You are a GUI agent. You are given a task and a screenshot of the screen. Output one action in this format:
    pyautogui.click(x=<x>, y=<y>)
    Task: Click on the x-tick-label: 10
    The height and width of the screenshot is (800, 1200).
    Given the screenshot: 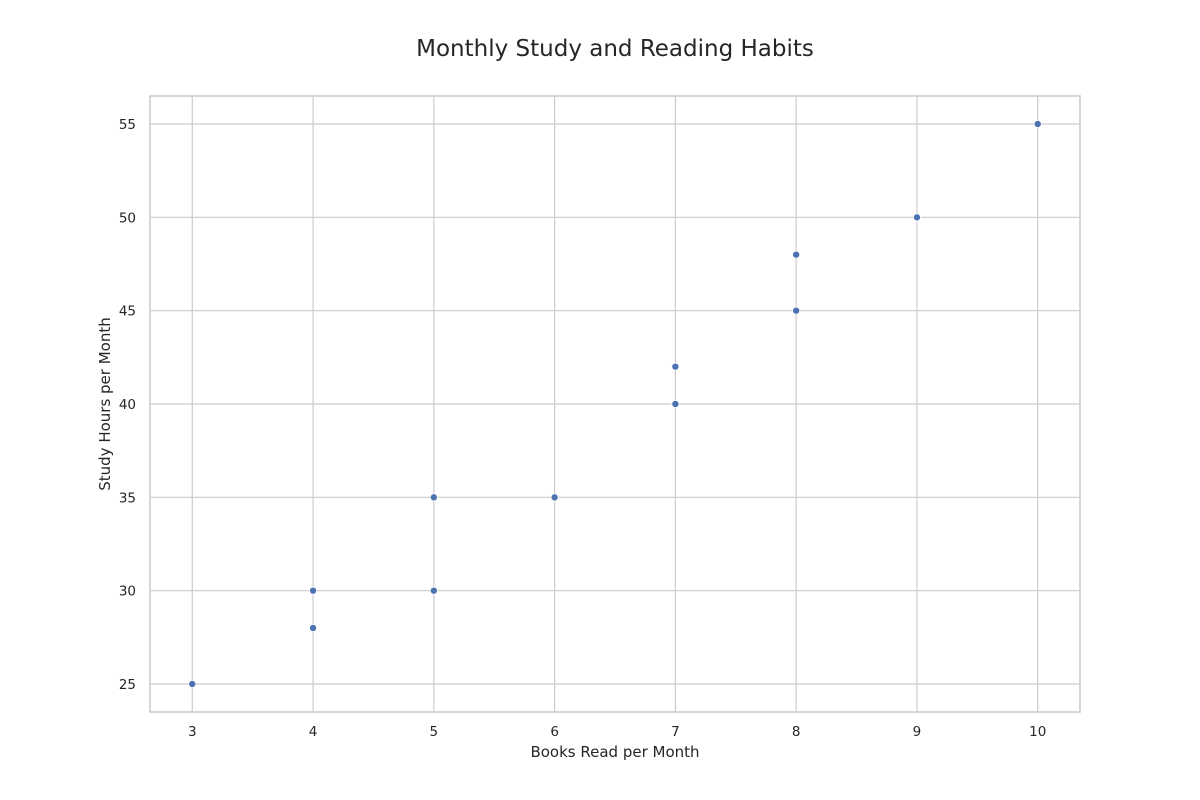 What is the action you would take?
    pyautogui.click(x=1037, y=732)
    